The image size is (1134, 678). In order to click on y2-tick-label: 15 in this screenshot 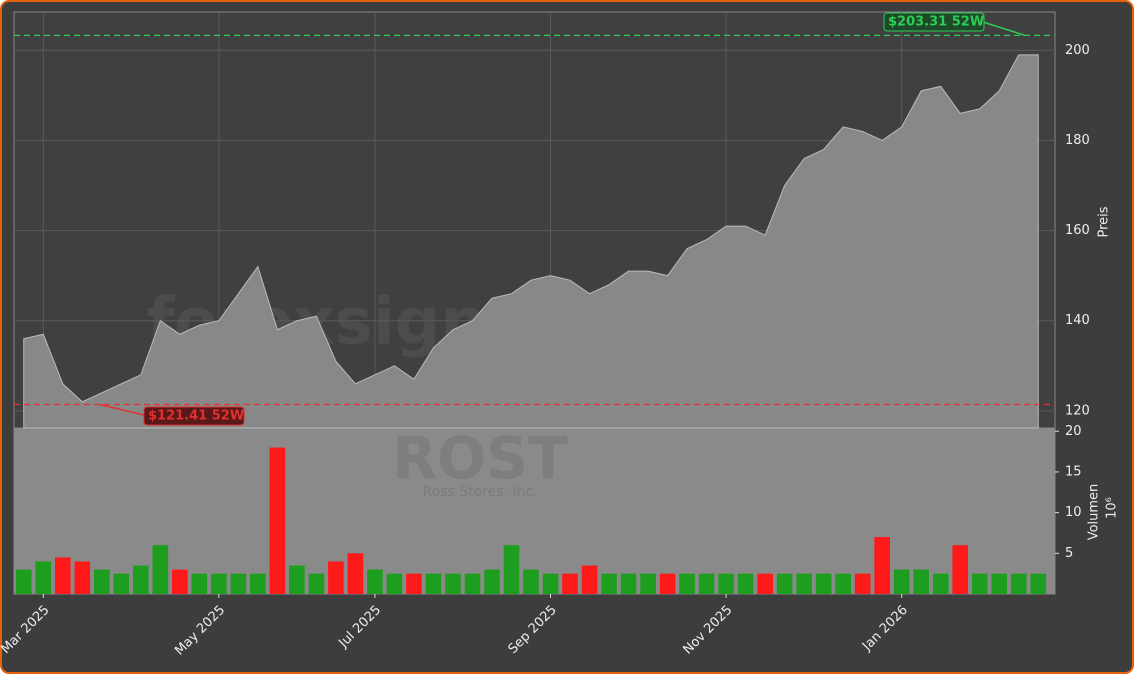, I will do `click(1073, 471)`.